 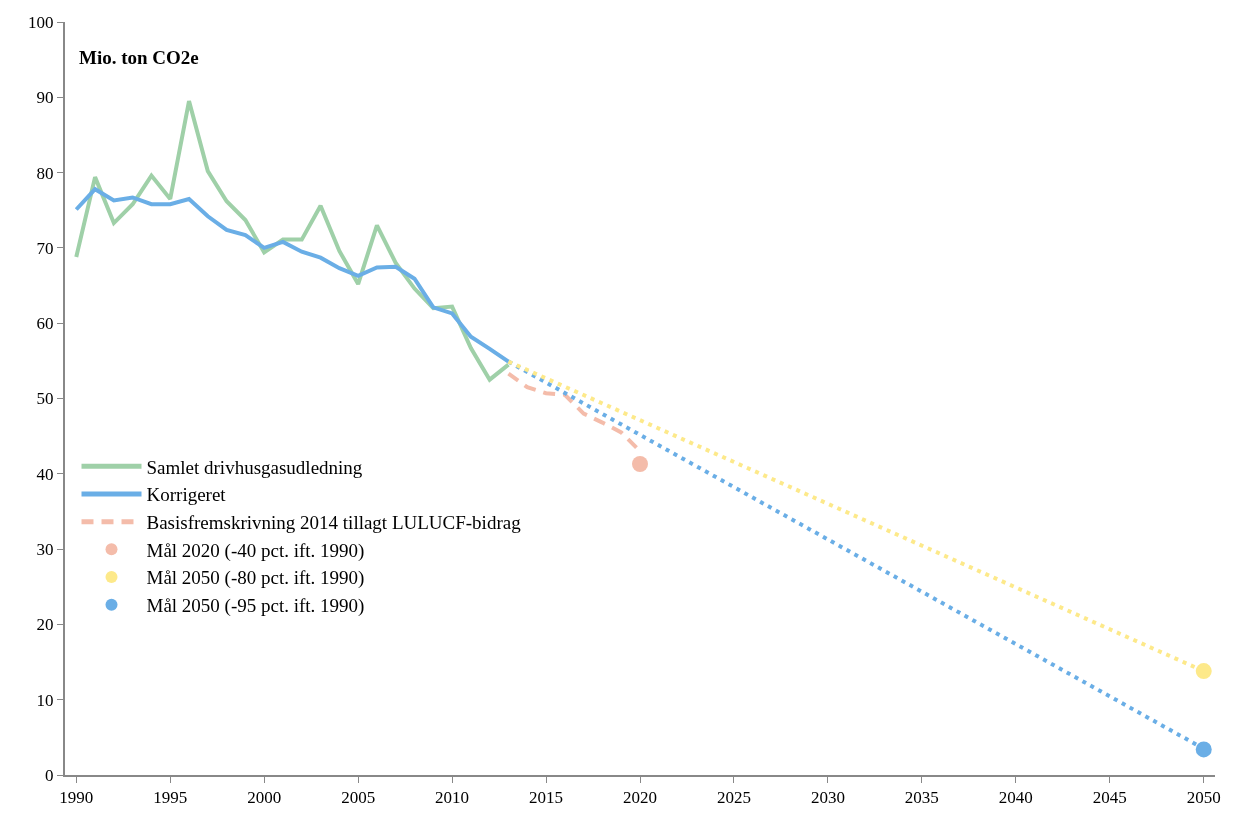 What do you see at coordinates (255, 606) in the screenshot?
I see `legend-label: Mål 2050 (-95 pct. ift. 1990)` at bounding box center [255, 606].